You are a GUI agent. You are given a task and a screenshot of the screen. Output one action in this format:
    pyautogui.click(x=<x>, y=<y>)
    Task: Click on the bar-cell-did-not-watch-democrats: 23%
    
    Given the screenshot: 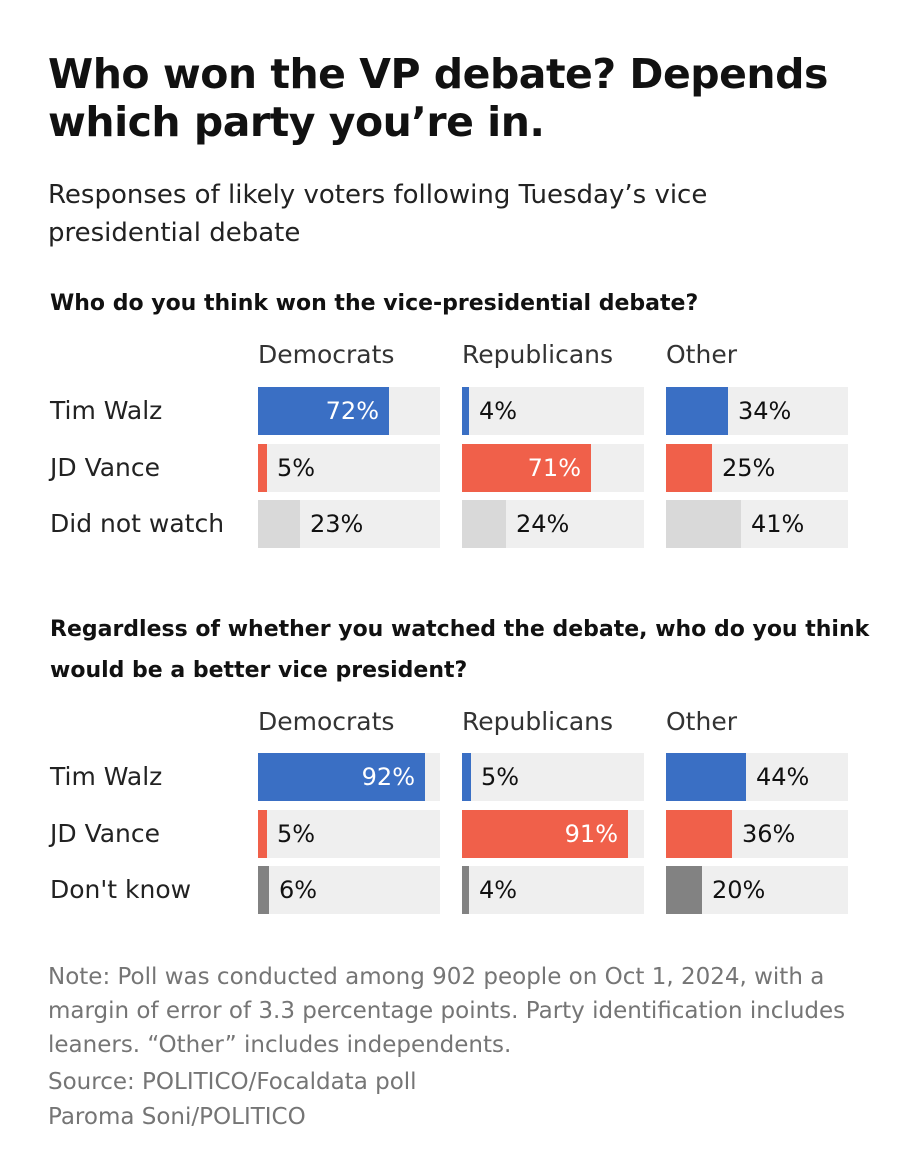 What is the action you would take?
    pyautogui.click(x=349, y=524)
    